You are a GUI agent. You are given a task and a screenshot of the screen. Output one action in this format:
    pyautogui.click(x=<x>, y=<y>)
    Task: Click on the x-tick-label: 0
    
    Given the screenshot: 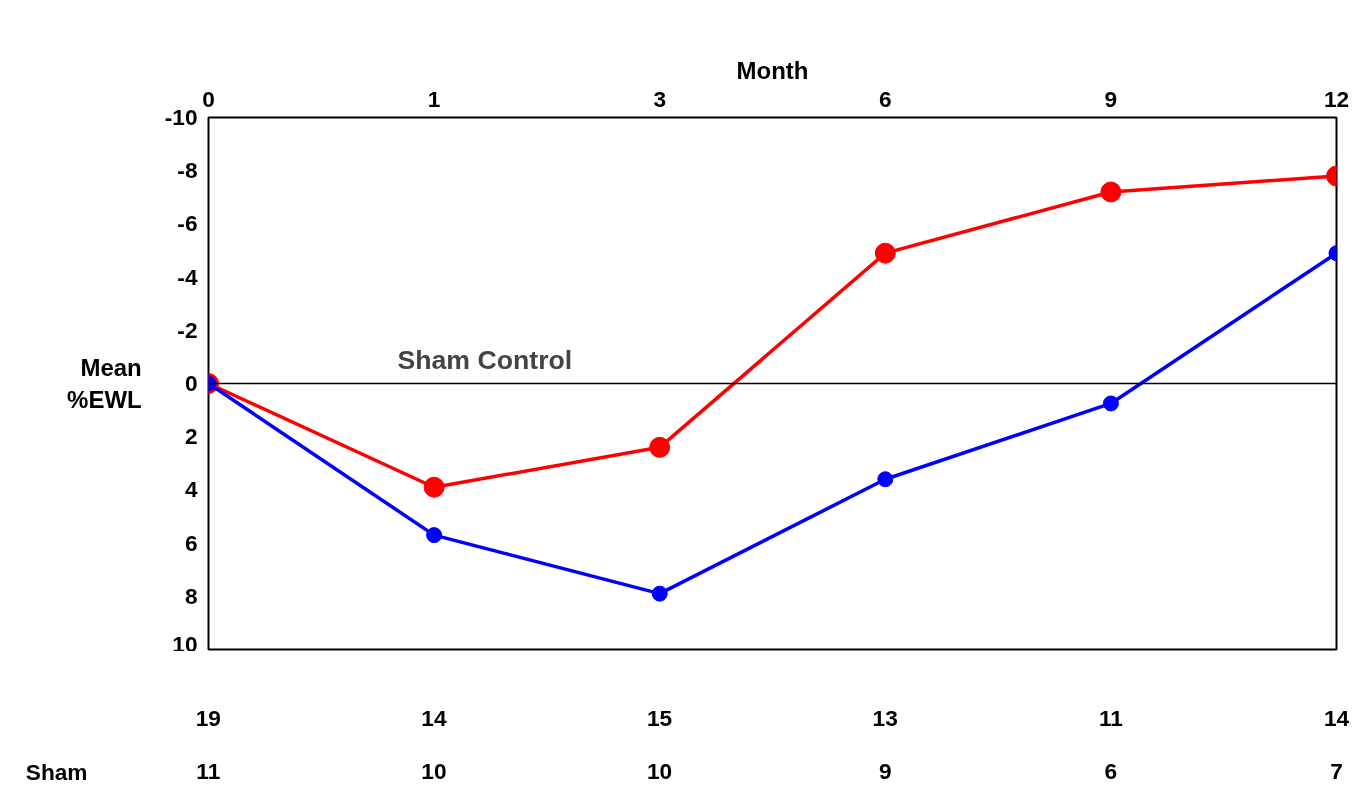 What is the action you would take?
    pyautogui.click(x=208, y=98)
    